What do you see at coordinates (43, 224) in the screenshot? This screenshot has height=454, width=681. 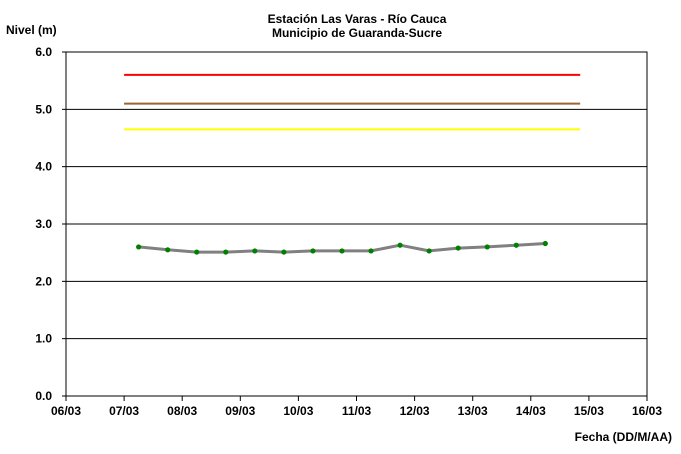 I see `y-tick-label: 3.0` at bounding box center [43, 224].